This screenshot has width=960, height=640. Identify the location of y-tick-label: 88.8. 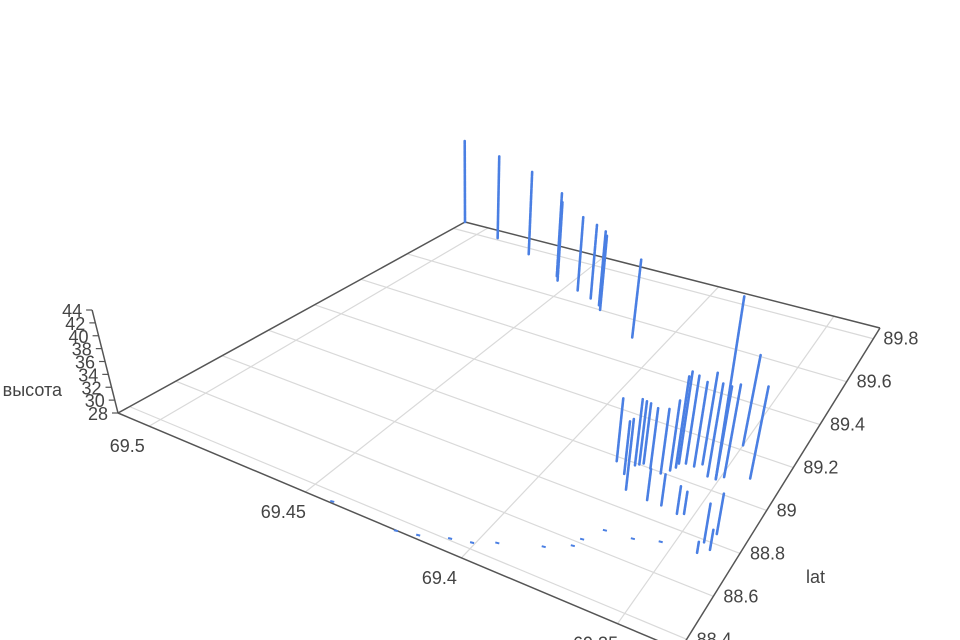
(767, 553).